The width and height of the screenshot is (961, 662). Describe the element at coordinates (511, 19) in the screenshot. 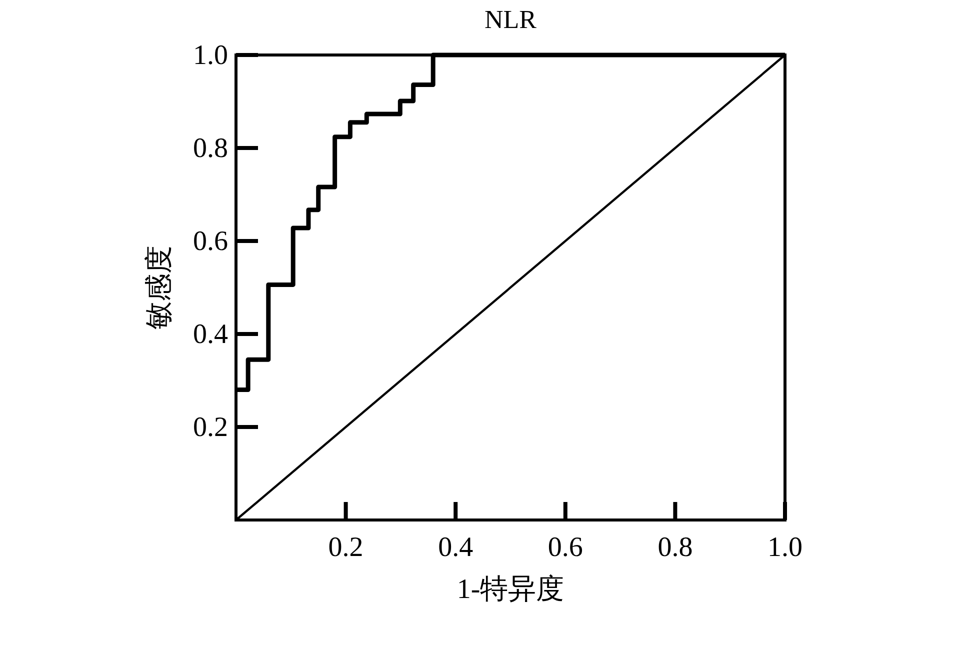

I see `chart-title: NLR` at that location.